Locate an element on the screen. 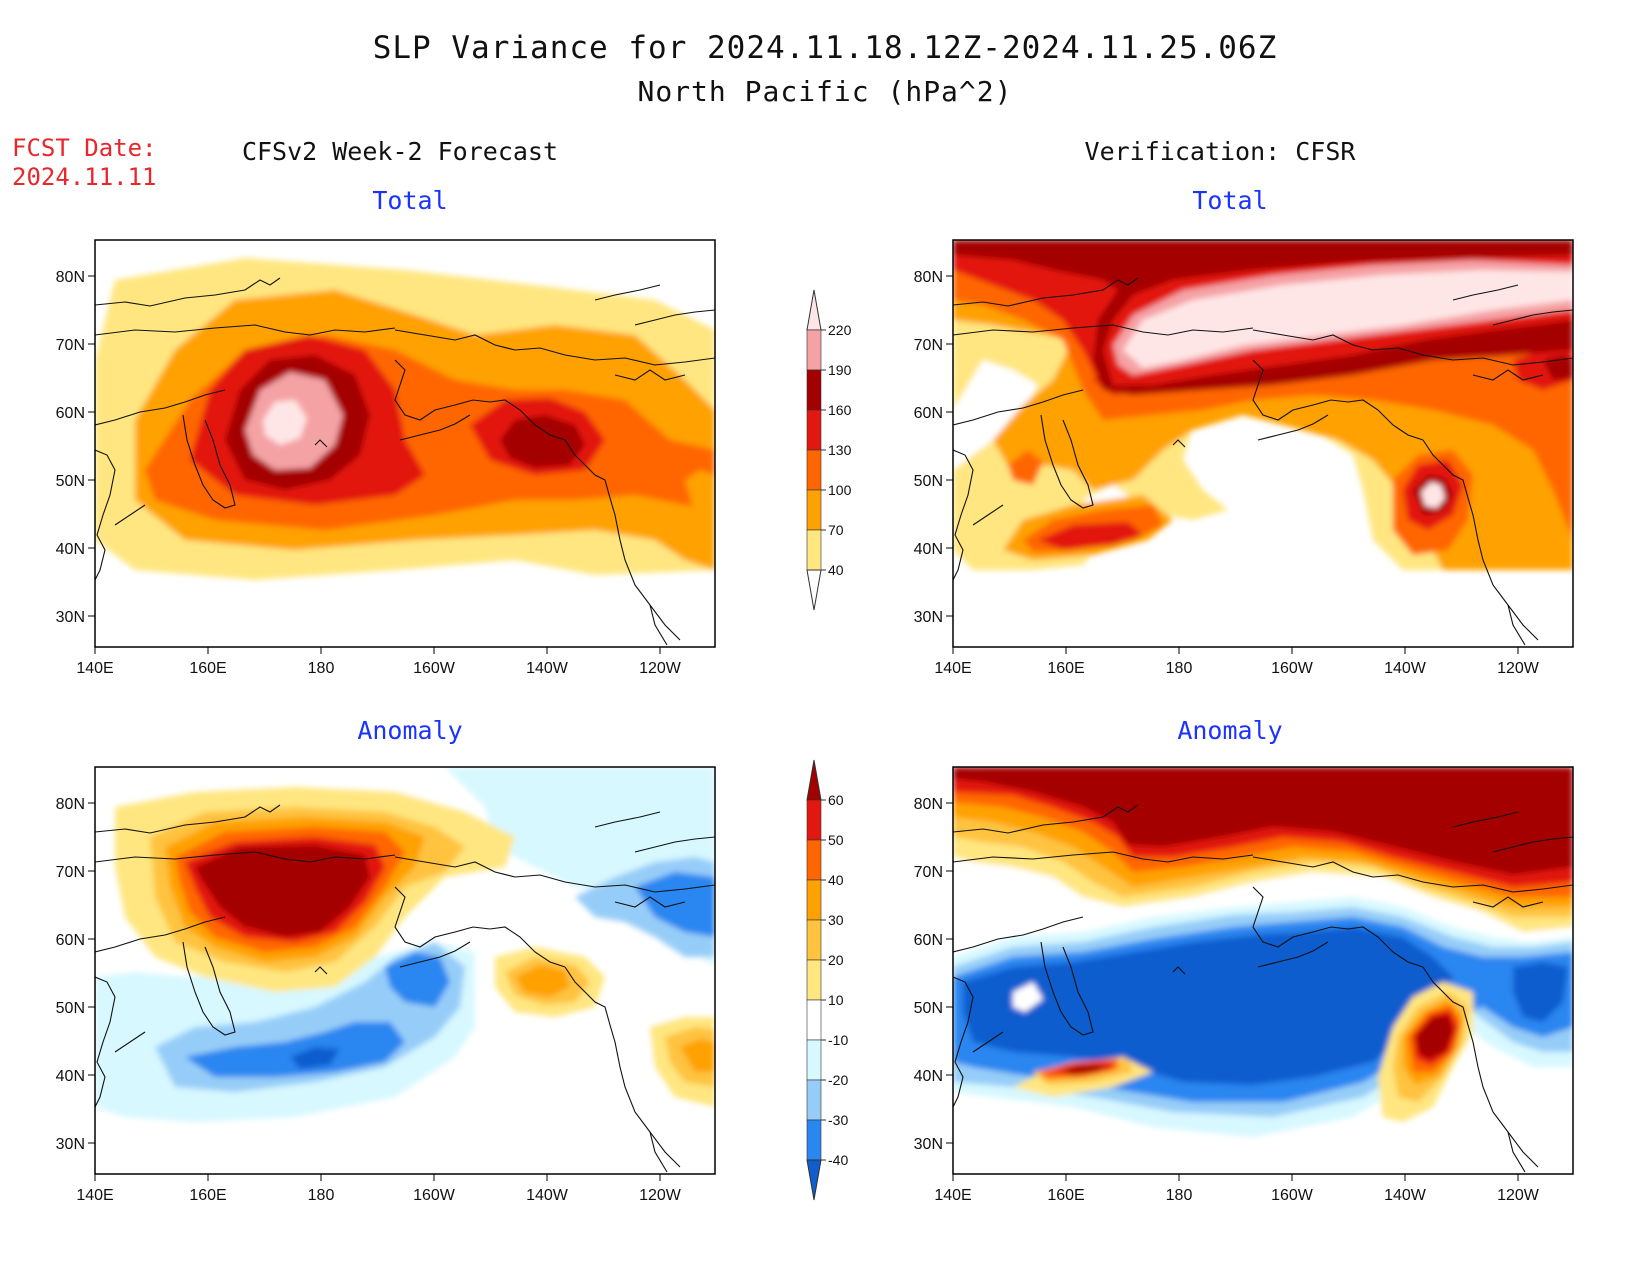 This screenshot has width=1650, height=1275. colorbar-level-label: 20 is located at coordinates (836, 960).